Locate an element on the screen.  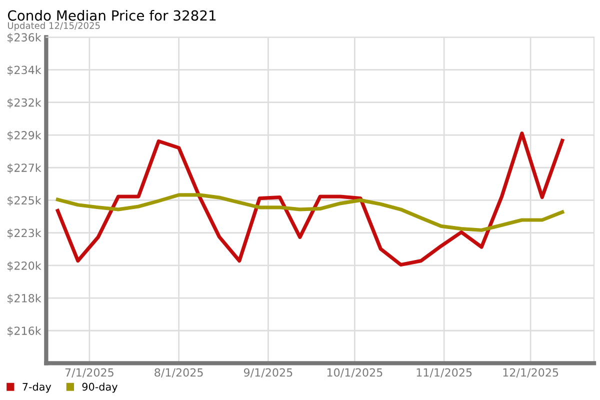
legend-label: 90-day is located at coordinates (100, 387).